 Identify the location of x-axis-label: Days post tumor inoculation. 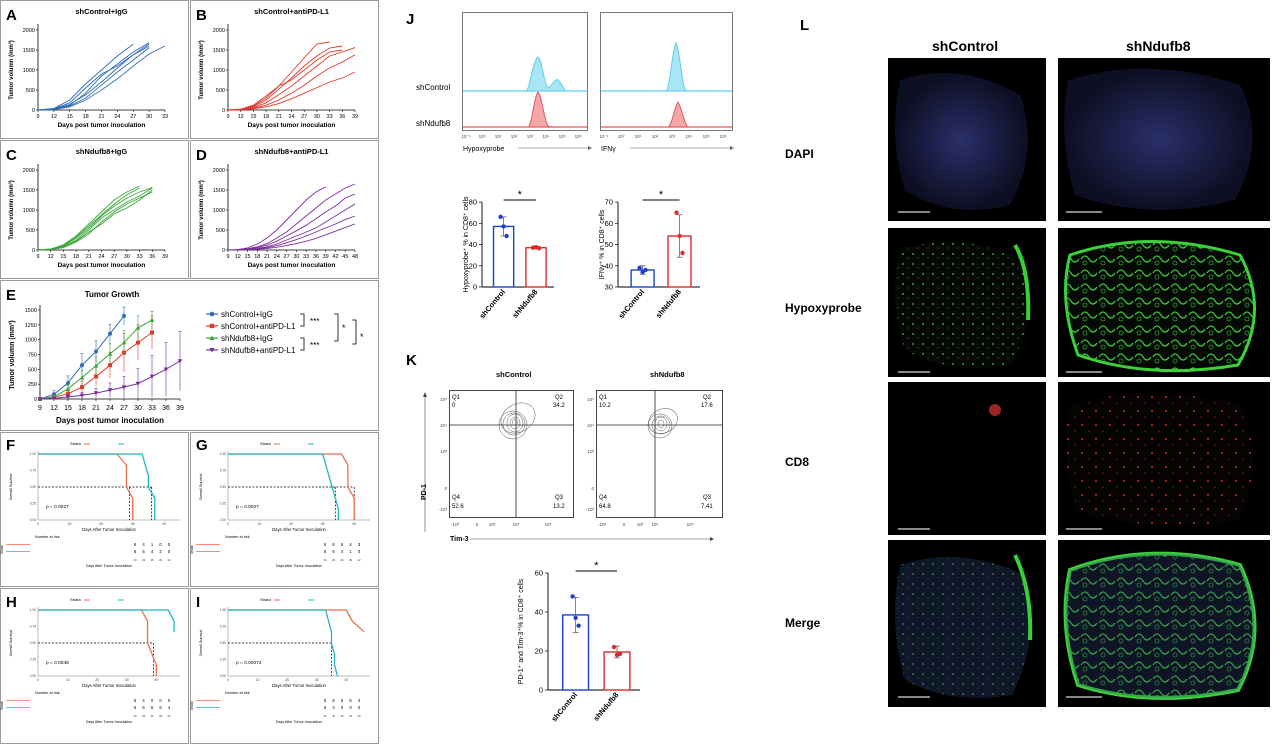
(292, 265).